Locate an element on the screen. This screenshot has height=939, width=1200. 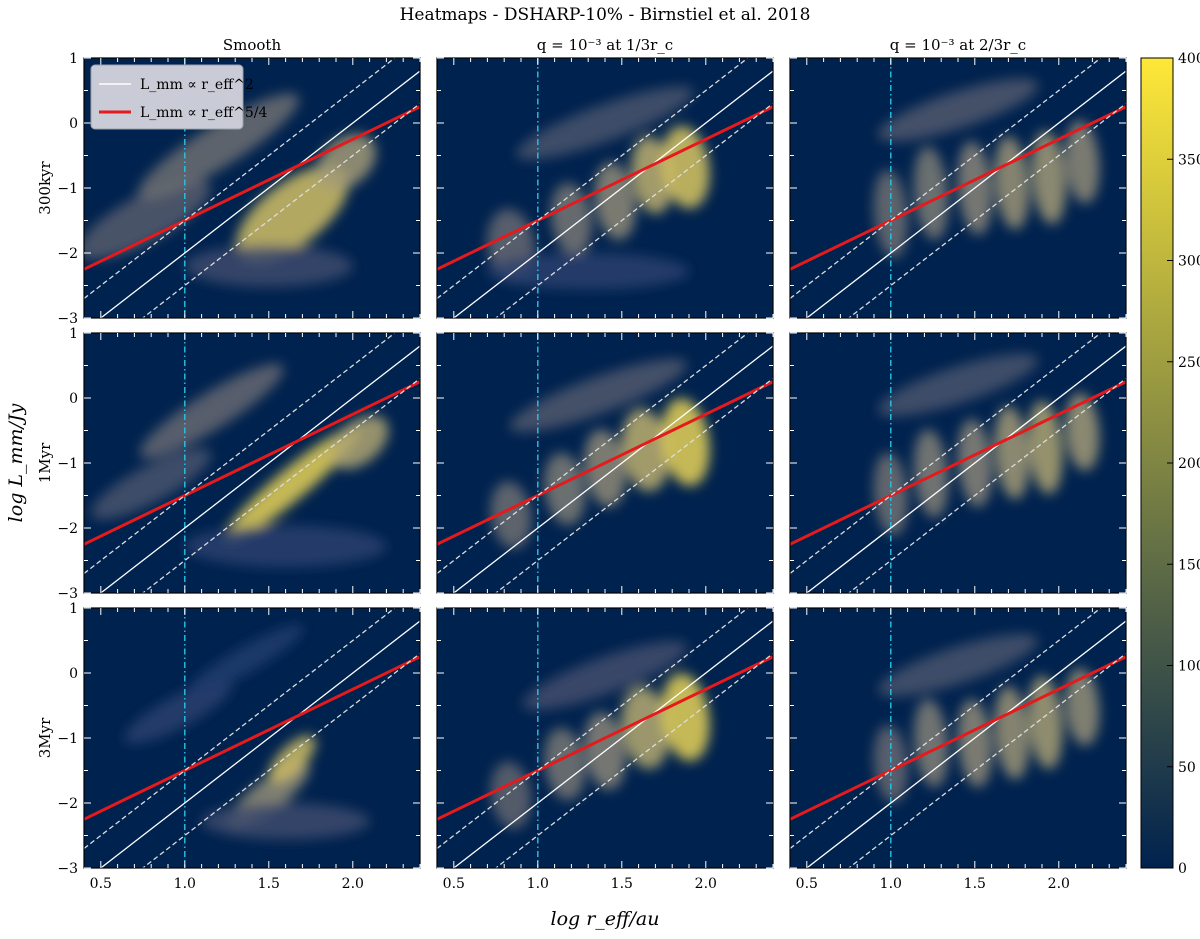
colorbar-tick-label: 300 is located at coordinates (1189, 262).